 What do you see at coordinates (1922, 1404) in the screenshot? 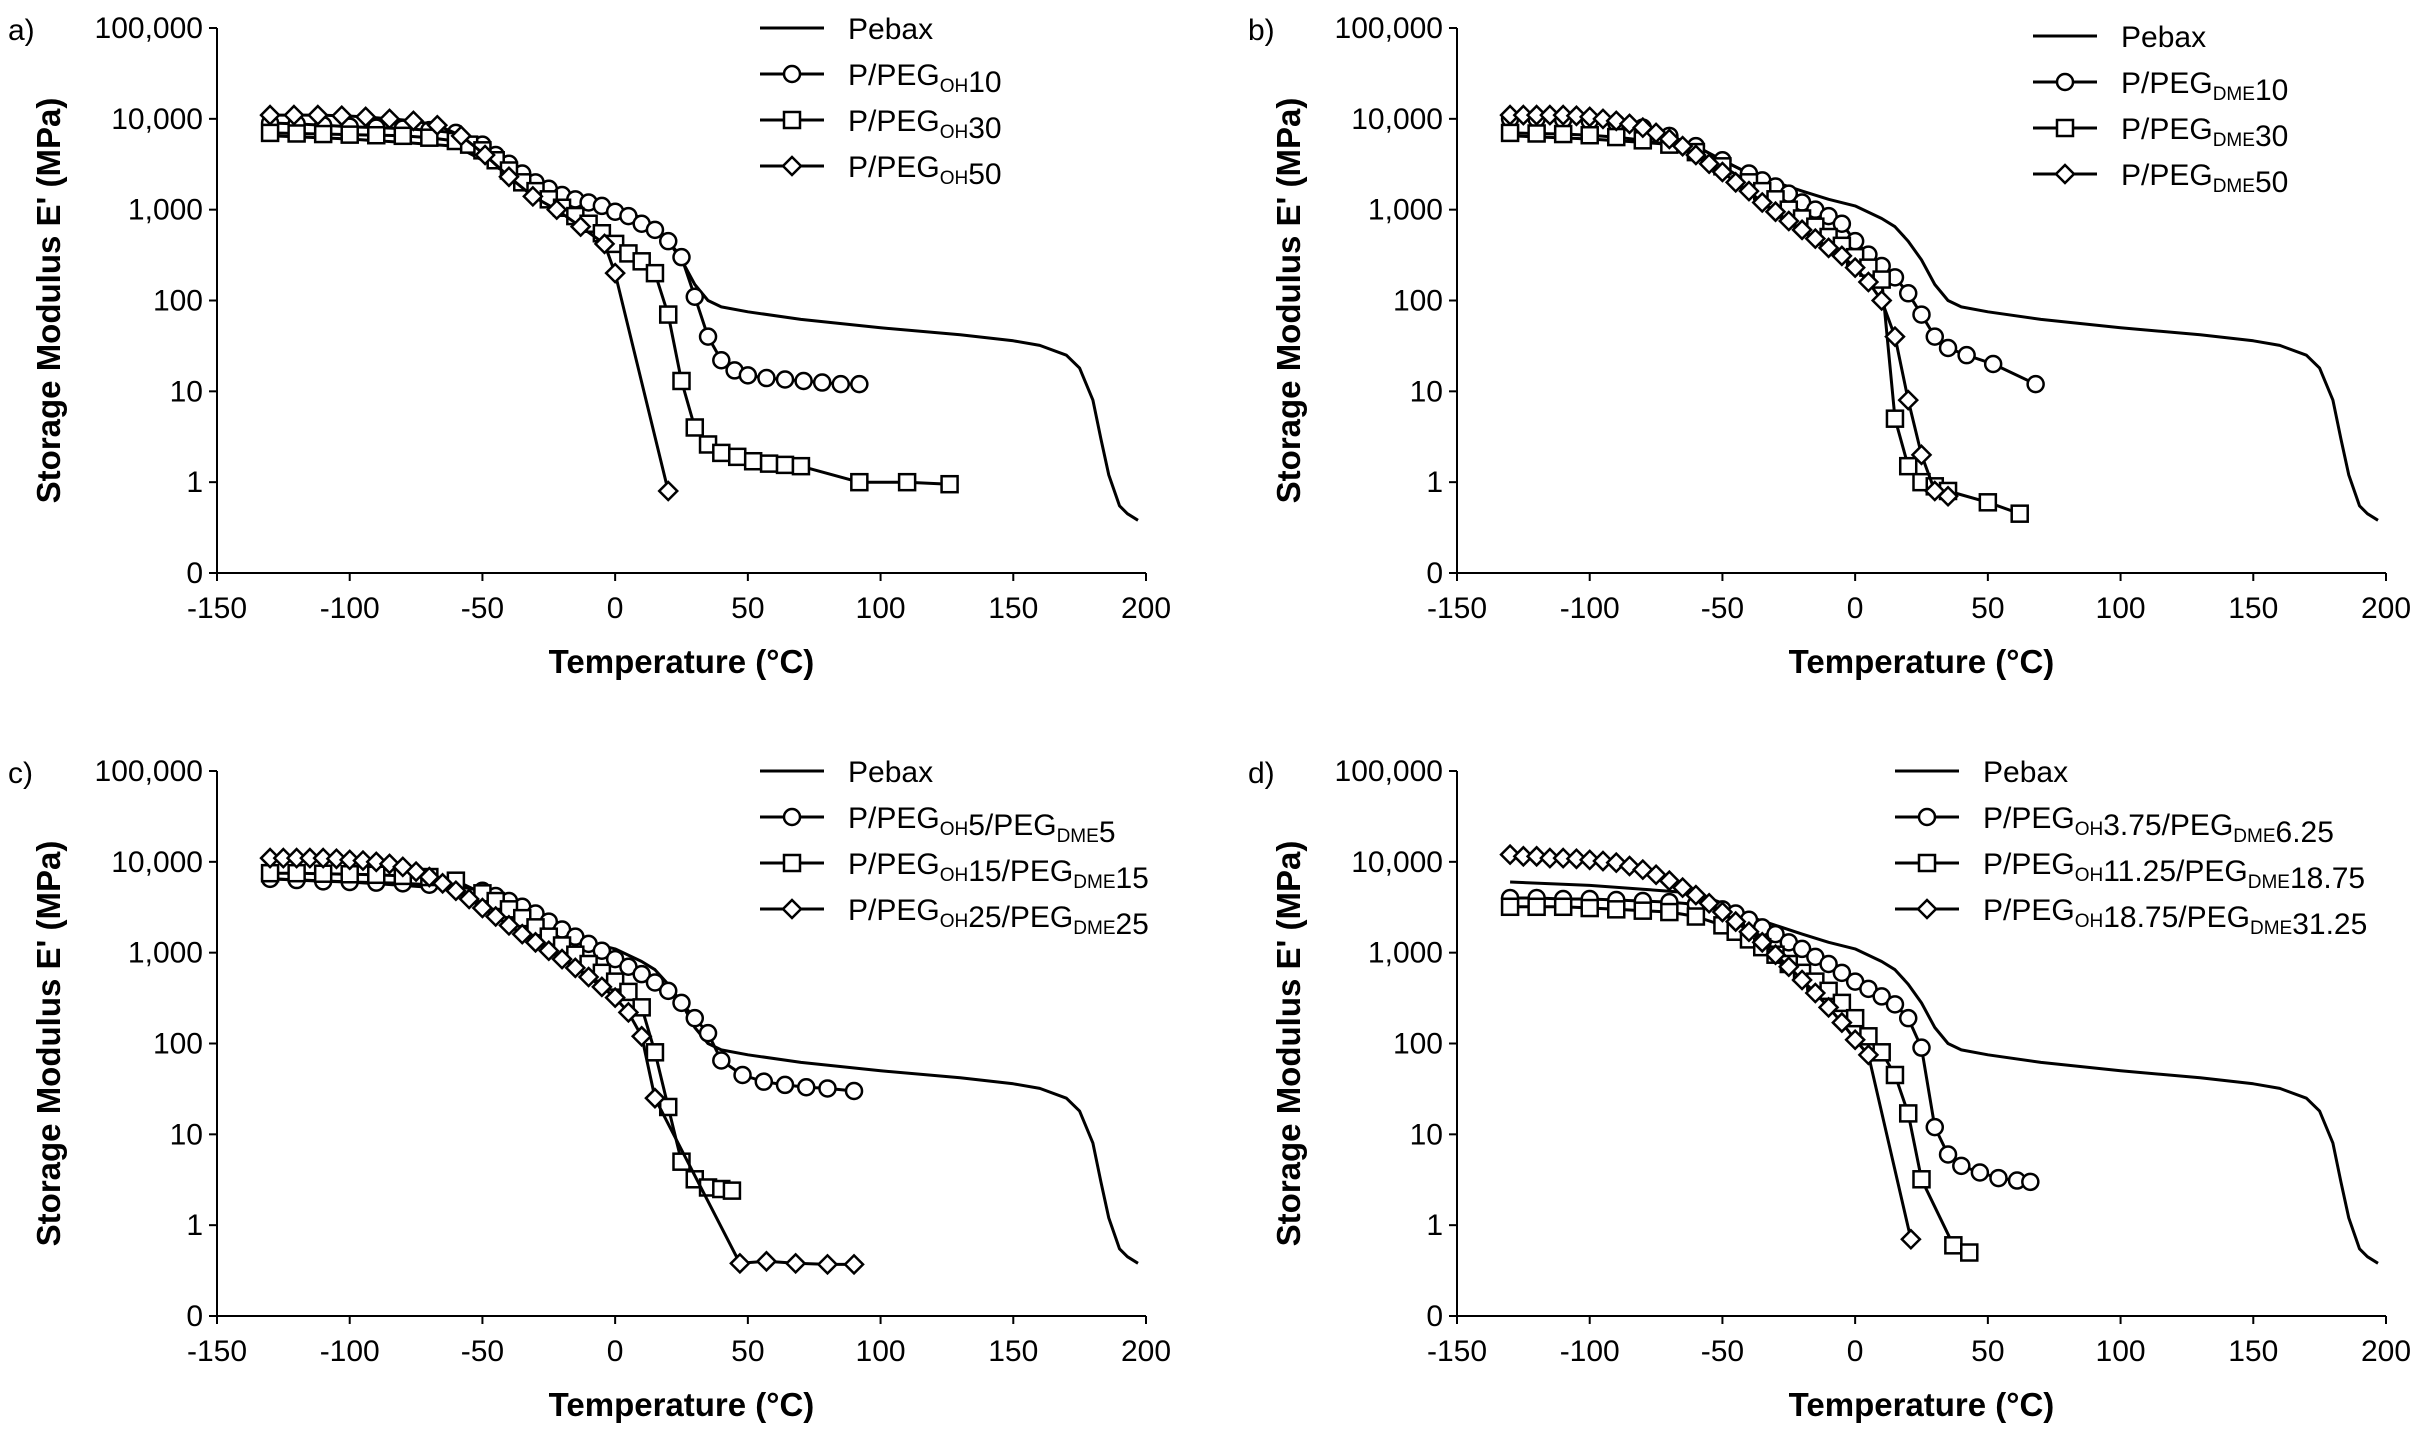
I see `x-axis-title: Temperature (°C)` at bounding box center [1922, 1404].